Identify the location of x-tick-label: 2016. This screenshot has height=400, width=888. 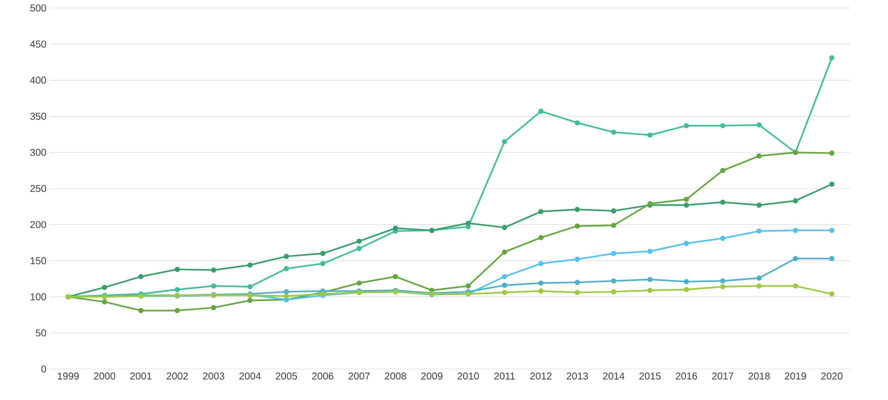
(687, 376).